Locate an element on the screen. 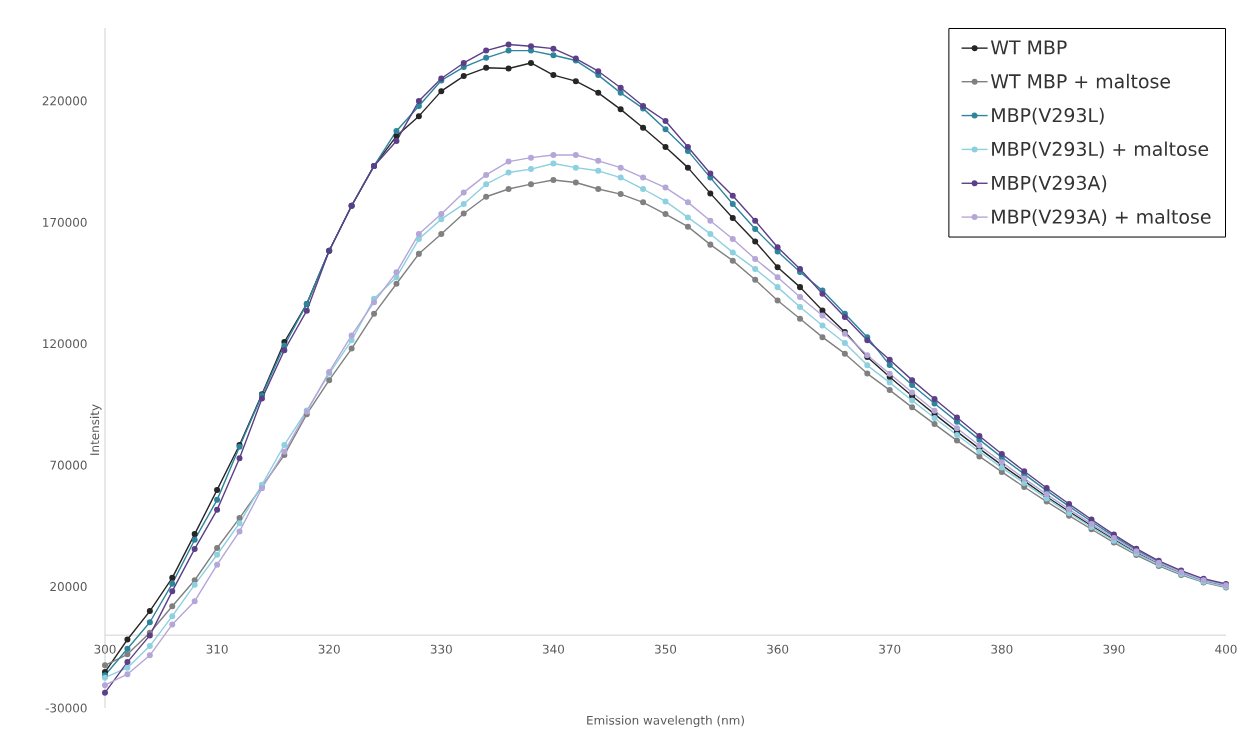  y-tick-label: 120000 is located at coordinates (65, 344).